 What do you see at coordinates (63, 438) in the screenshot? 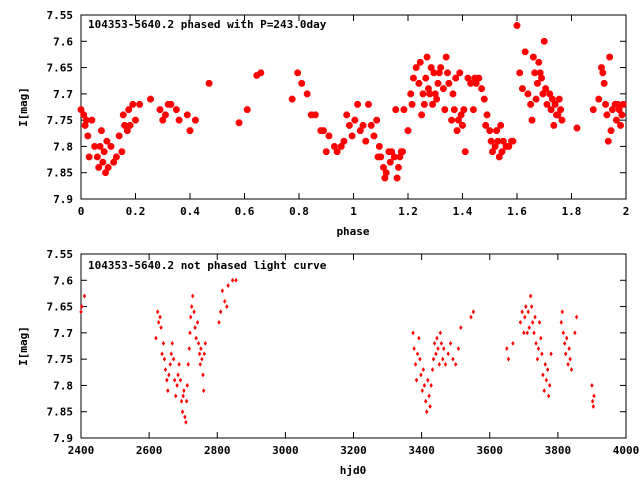
I see `light-curve-y-tick-label: 7.9` at bounding box center [63, 438].